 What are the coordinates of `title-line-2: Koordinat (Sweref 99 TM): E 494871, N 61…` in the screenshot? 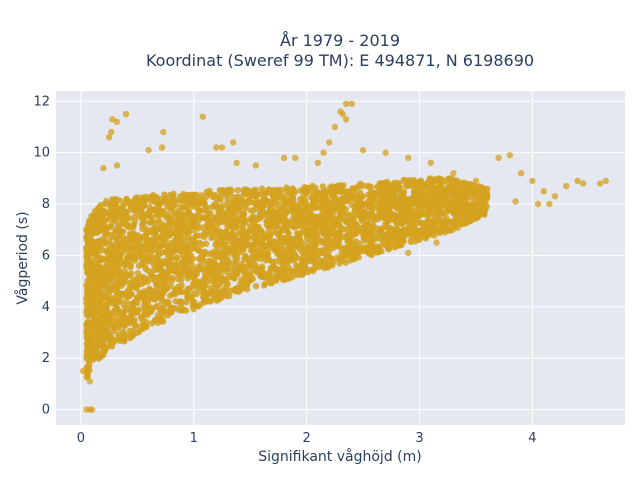 It's located at (340, 60).